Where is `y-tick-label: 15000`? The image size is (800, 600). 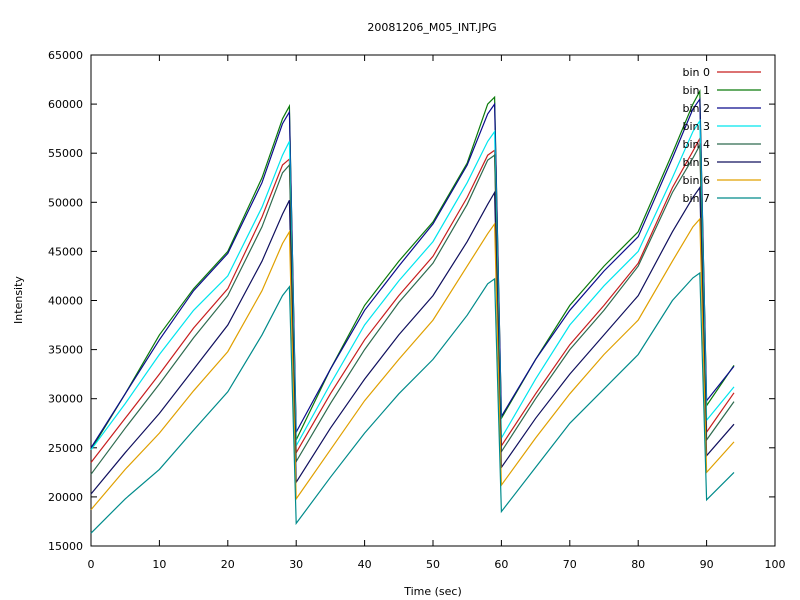 y-tick-label: 15000 is located at coordinates (65, 546).